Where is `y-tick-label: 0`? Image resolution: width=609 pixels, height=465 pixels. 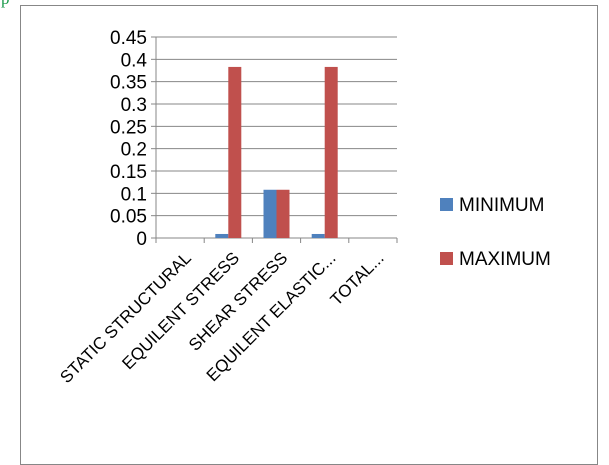
y-tick-label: 0 is located at coordinates (141, 239).